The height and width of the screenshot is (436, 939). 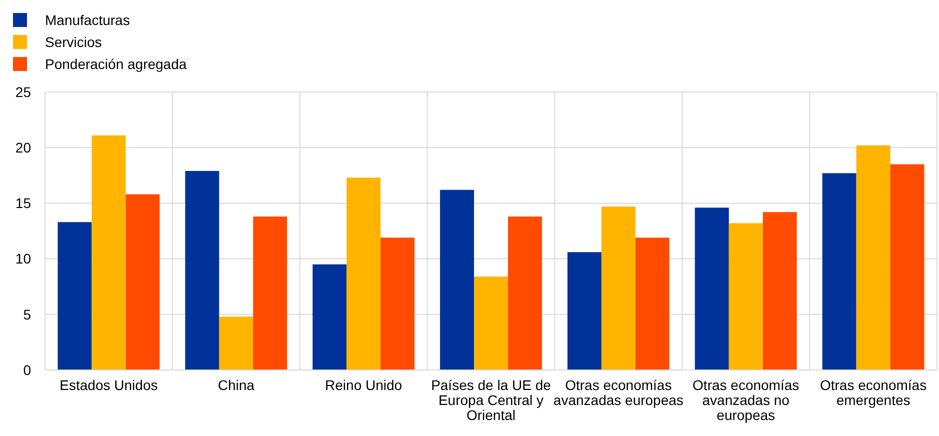 What do you see at coordinates (27, 314) in the screenshot?
I see `y-tick-label: 5` at bounding box center [27, 314].